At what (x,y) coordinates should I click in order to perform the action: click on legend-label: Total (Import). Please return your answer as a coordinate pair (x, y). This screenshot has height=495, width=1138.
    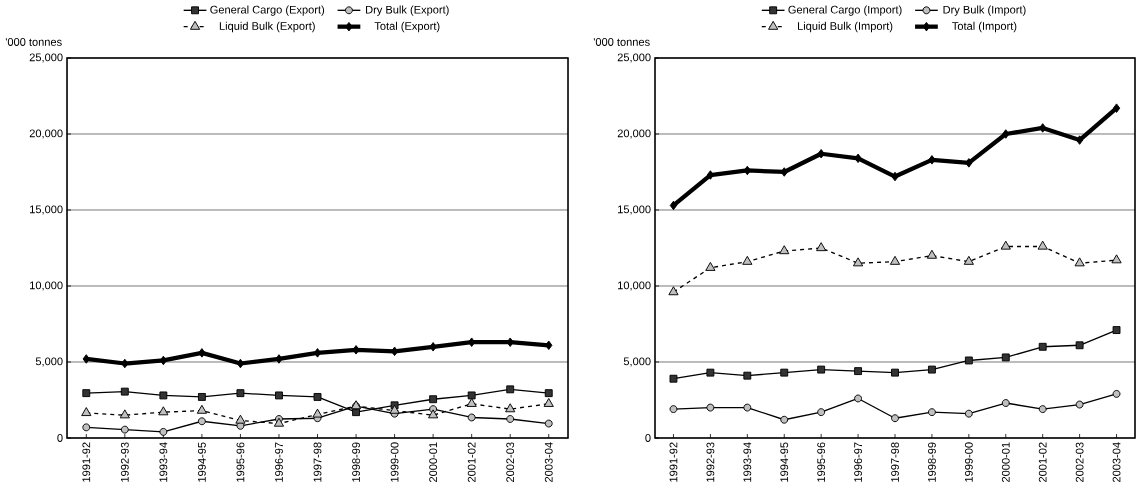
    Looking at the image, I should click on (984, 27).